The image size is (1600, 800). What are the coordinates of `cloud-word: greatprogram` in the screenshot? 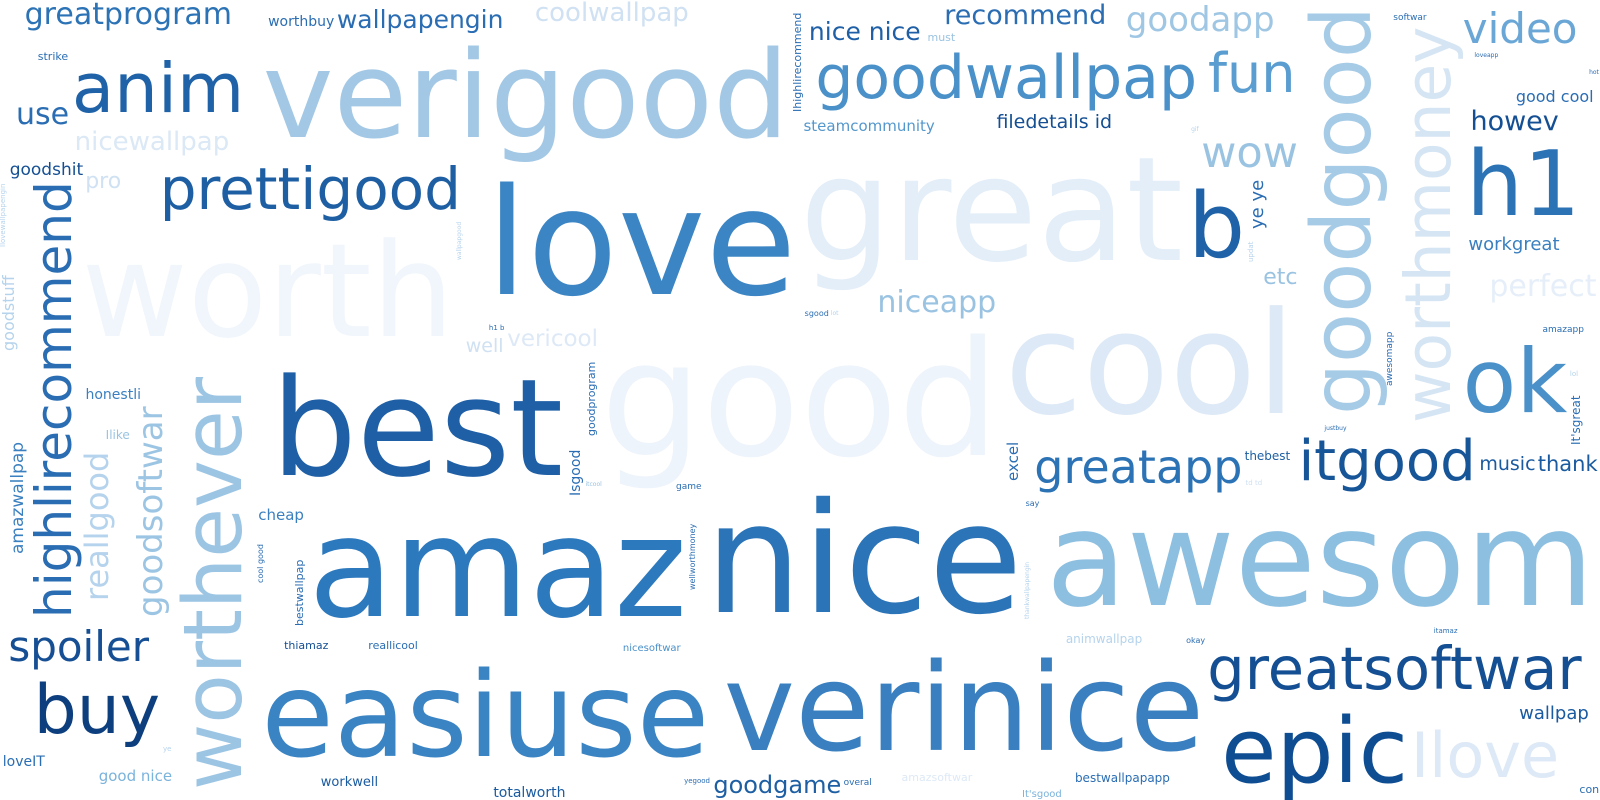 It's located at (128, 16).